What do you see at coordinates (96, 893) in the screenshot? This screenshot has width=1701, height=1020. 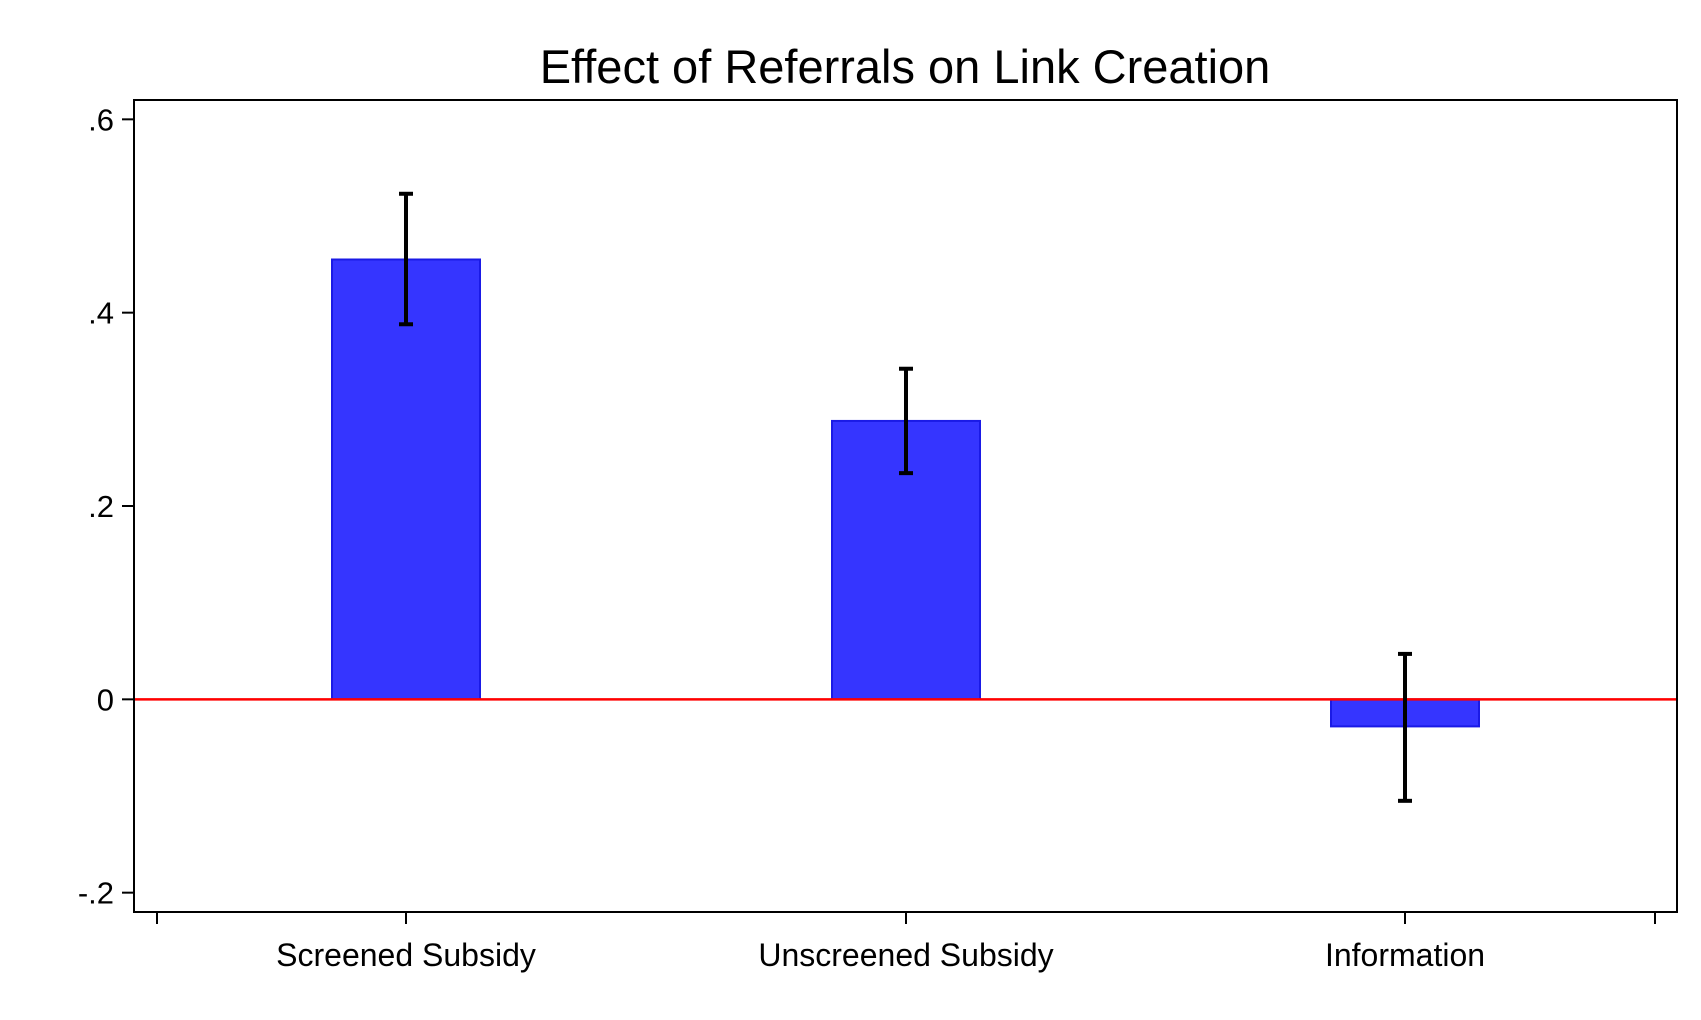 I see `y-tick-label: -.2` at bounding box center [96, 893].